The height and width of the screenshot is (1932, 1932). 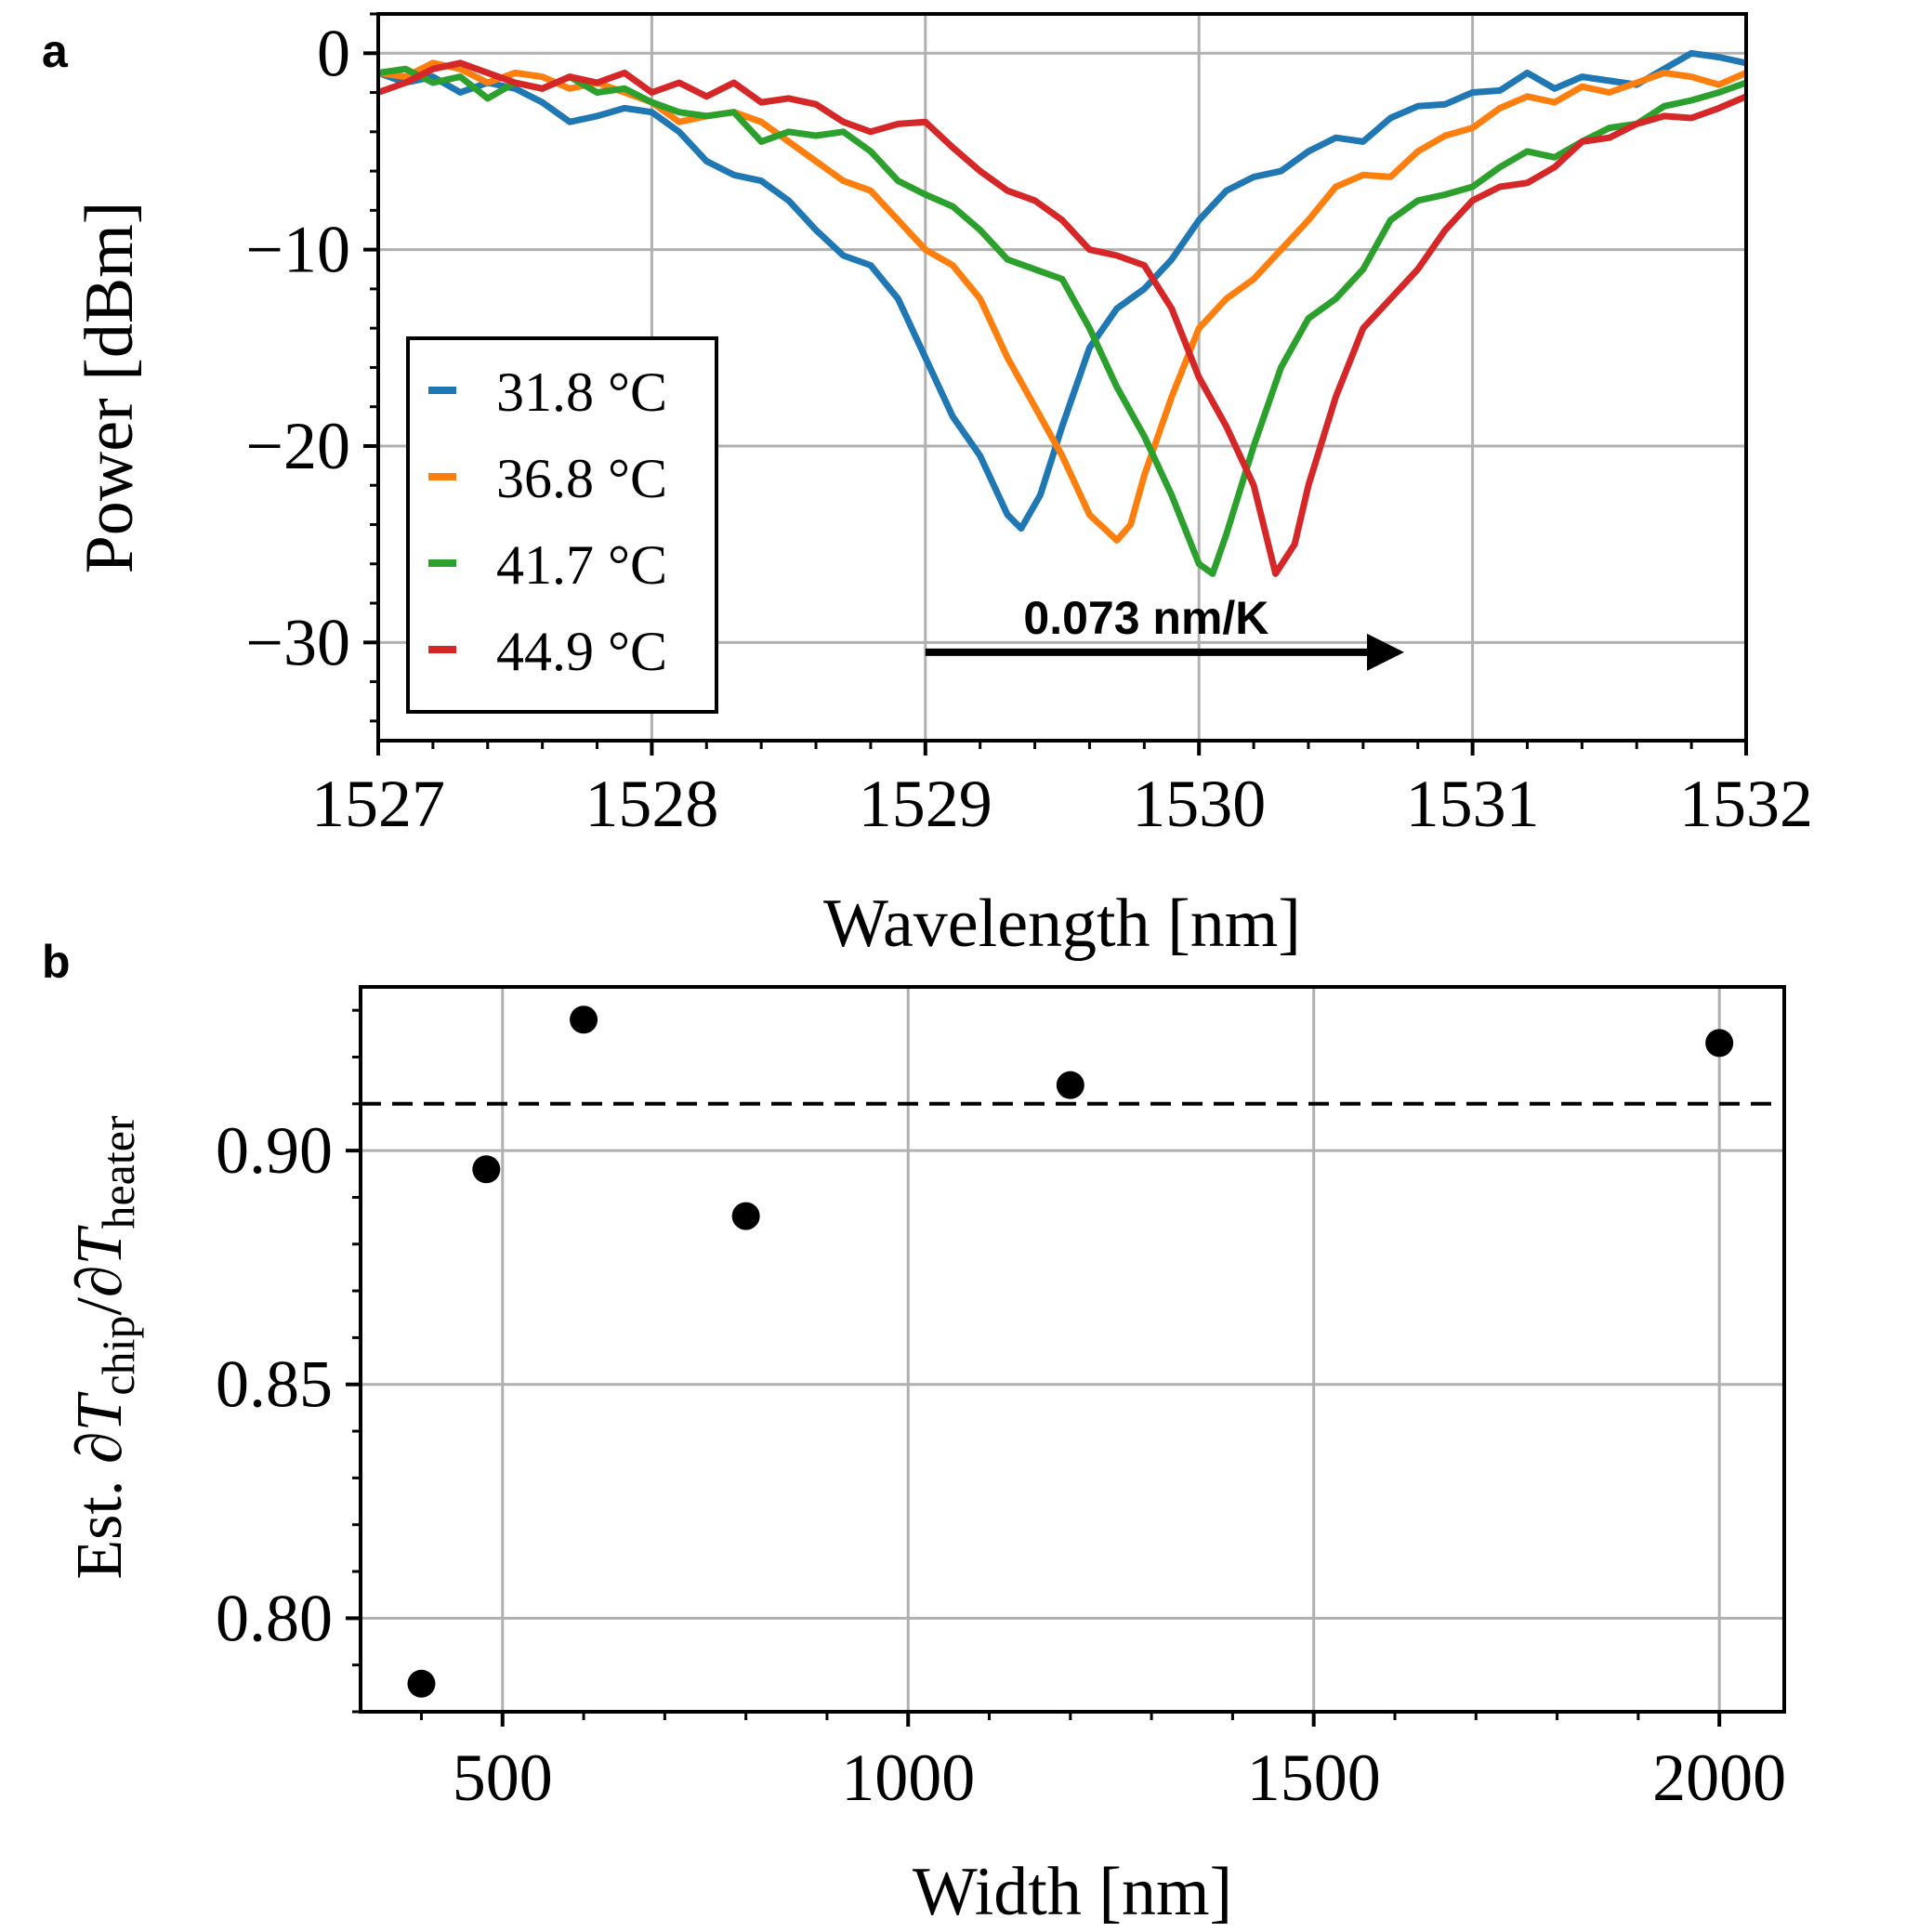 What do you see at coordinates (297, 642) in the screenshot?
I see `y-tick-label: −30` at bounding box center [297, 642].